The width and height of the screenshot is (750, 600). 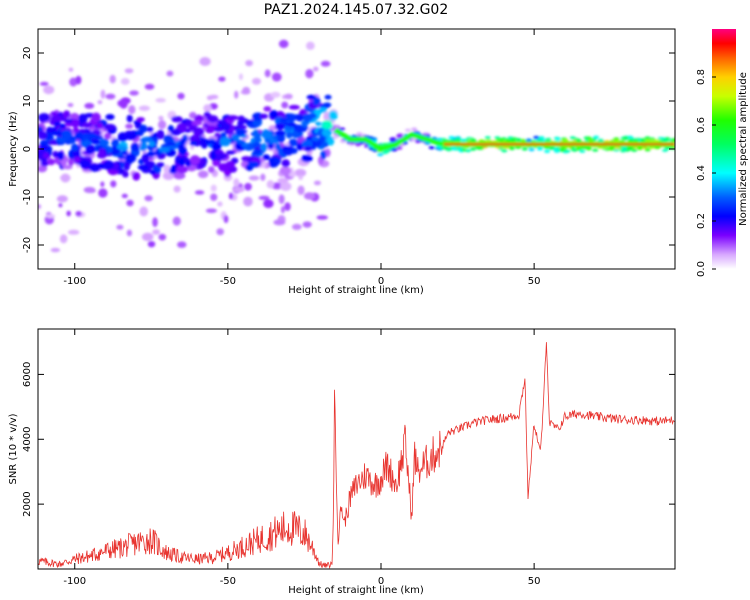 What do you see at coordinates (13, 448) in the screenshot?
I see `snr-ylabel: SNR (10 * v/v)` at bounding box center [13, 448].